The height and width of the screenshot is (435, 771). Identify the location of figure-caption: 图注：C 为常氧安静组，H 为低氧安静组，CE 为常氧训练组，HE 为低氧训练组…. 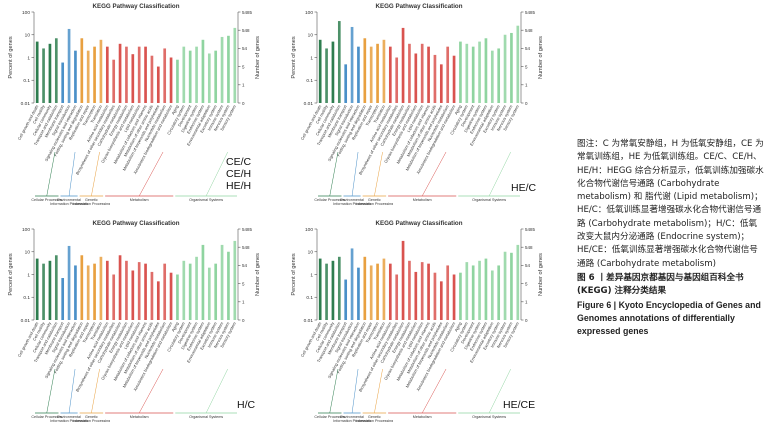
(671, 238).